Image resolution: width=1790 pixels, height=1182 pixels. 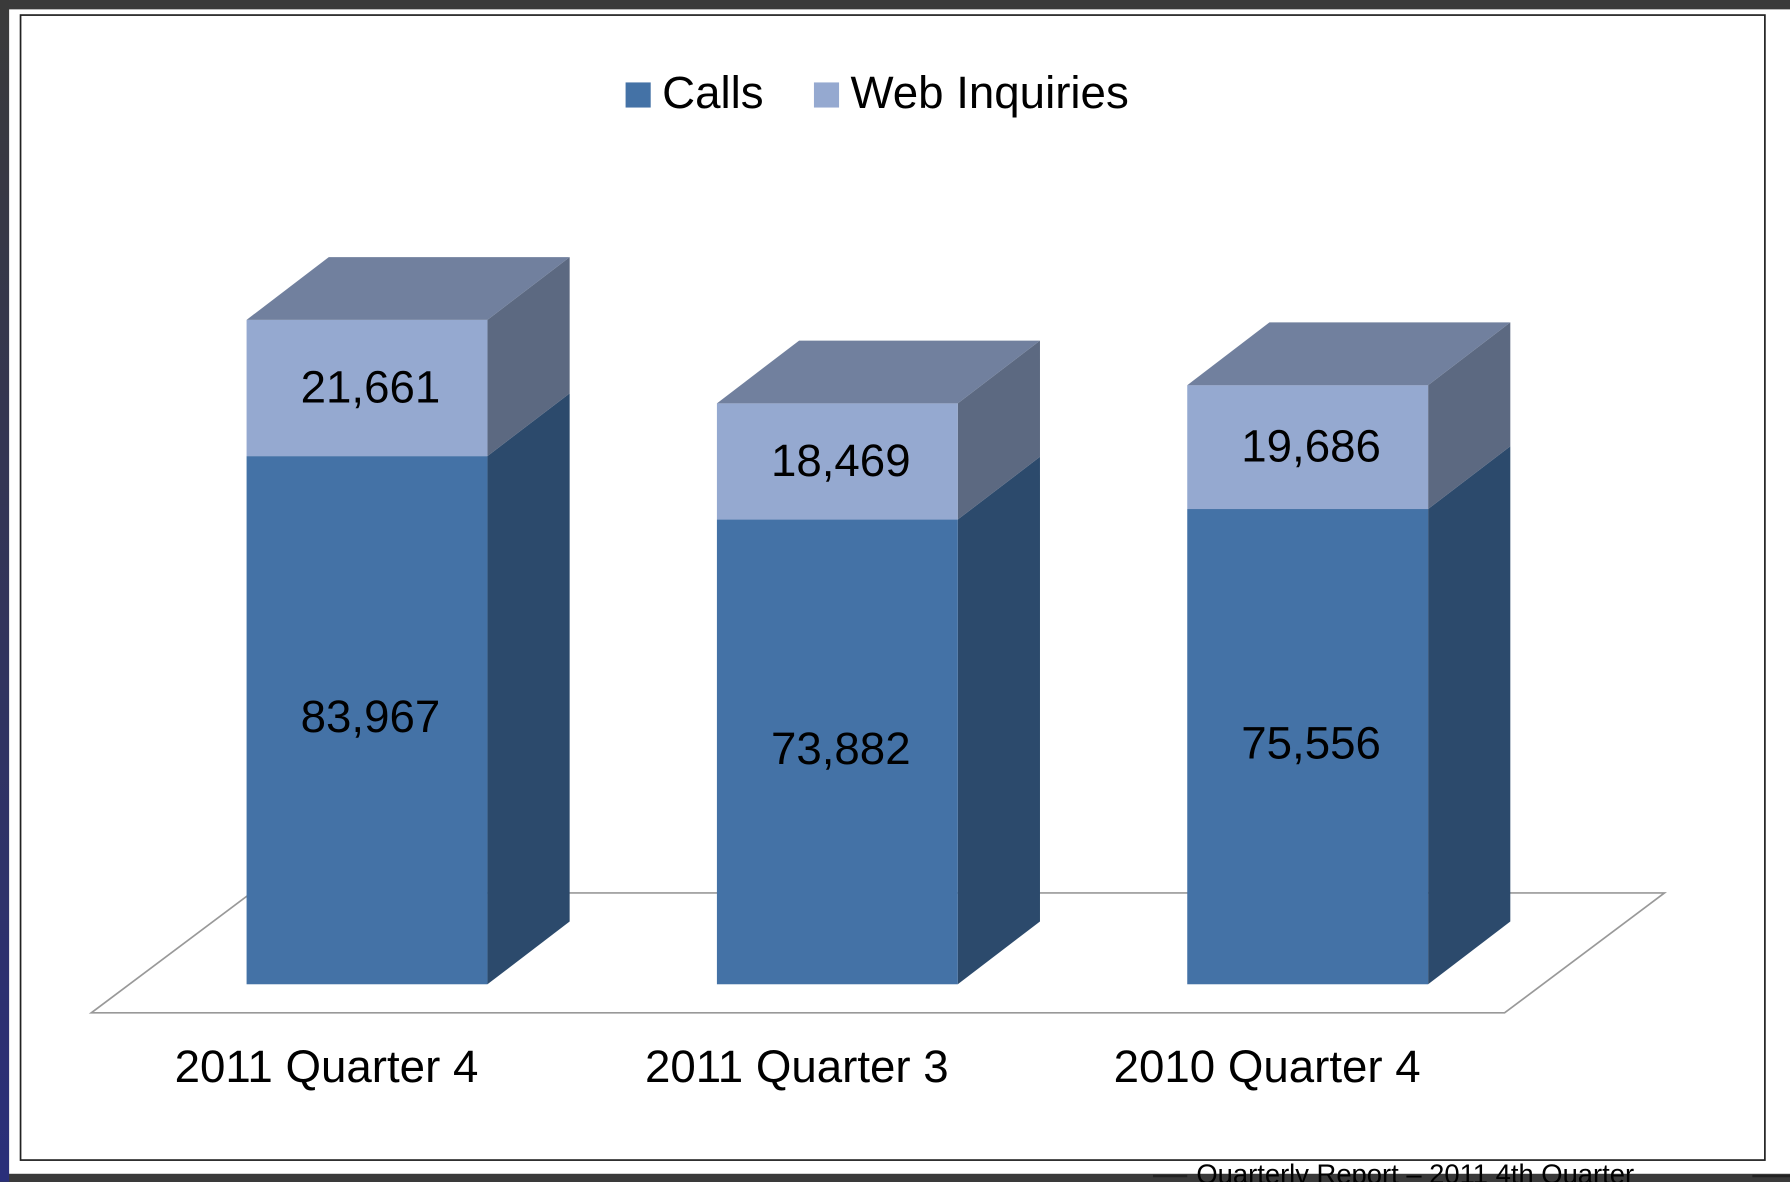 I want to click on value-label: 18,469, so click(x=841, y=460).